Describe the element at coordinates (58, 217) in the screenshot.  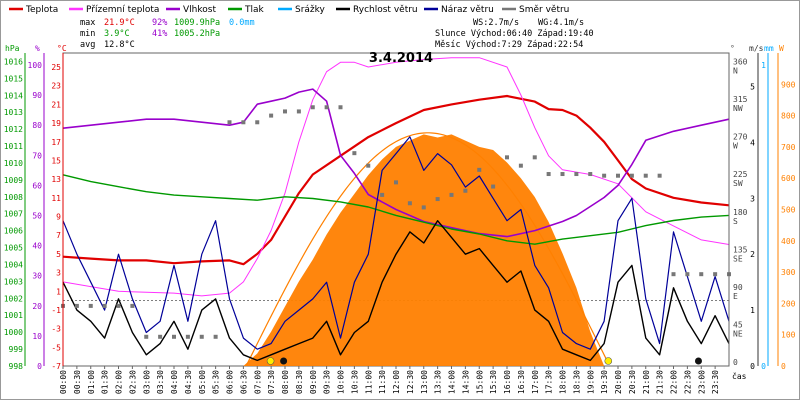
I see `tick-c: 9` at that location.